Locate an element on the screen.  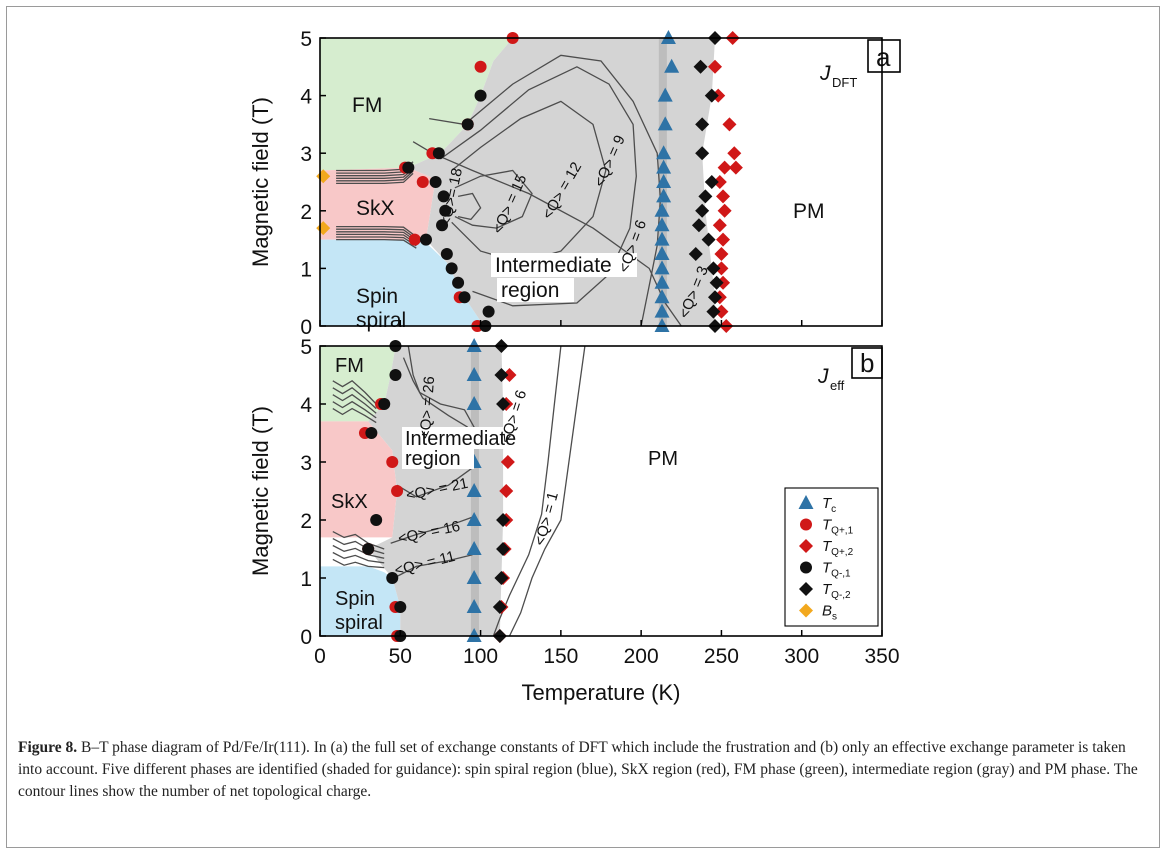
contour-26b is located at coordinates (435, 392).